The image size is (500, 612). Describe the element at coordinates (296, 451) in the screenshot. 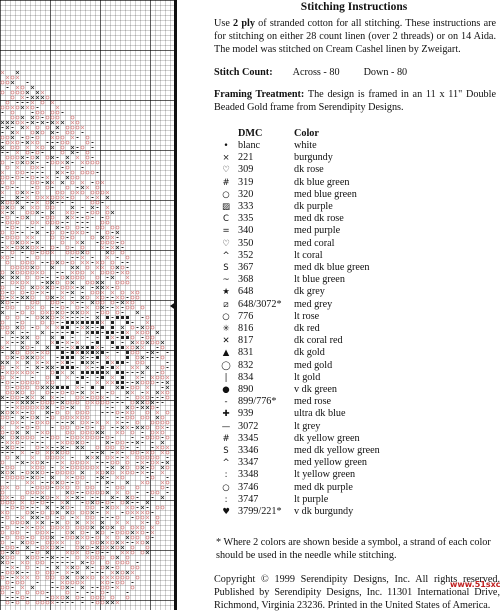

I see `key-row: S 3346 med dk yellow green` at that location.